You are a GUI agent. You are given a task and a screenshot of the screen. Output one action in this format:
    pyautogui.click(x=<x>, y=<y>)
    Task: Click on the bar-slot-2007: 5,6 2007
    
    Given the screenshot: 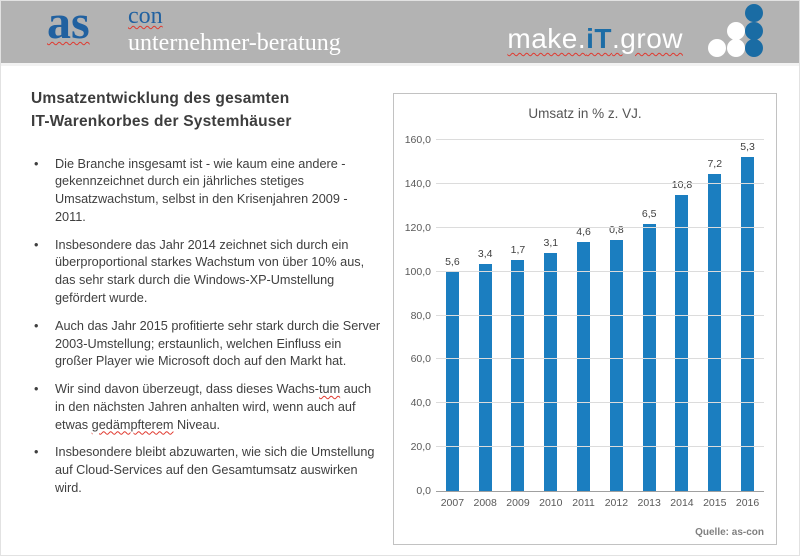 What is the action you would take?
    pyautogui.click(x=452, y=324)
    